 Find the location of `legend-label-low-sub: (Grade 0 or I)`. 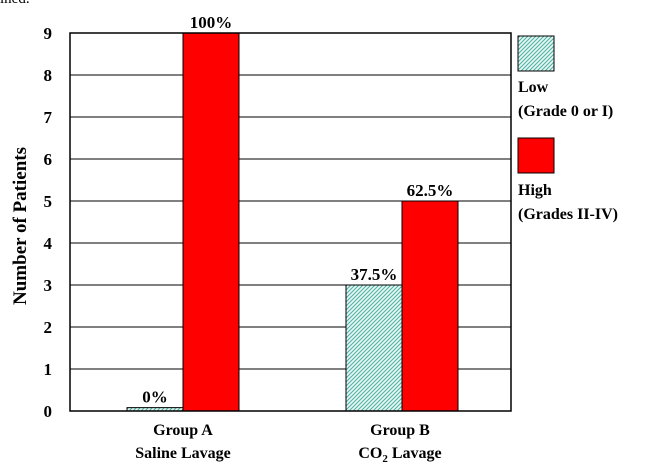

legend-label-low-sub: (Grade 0 or I) is located at coordinates (565, 111).